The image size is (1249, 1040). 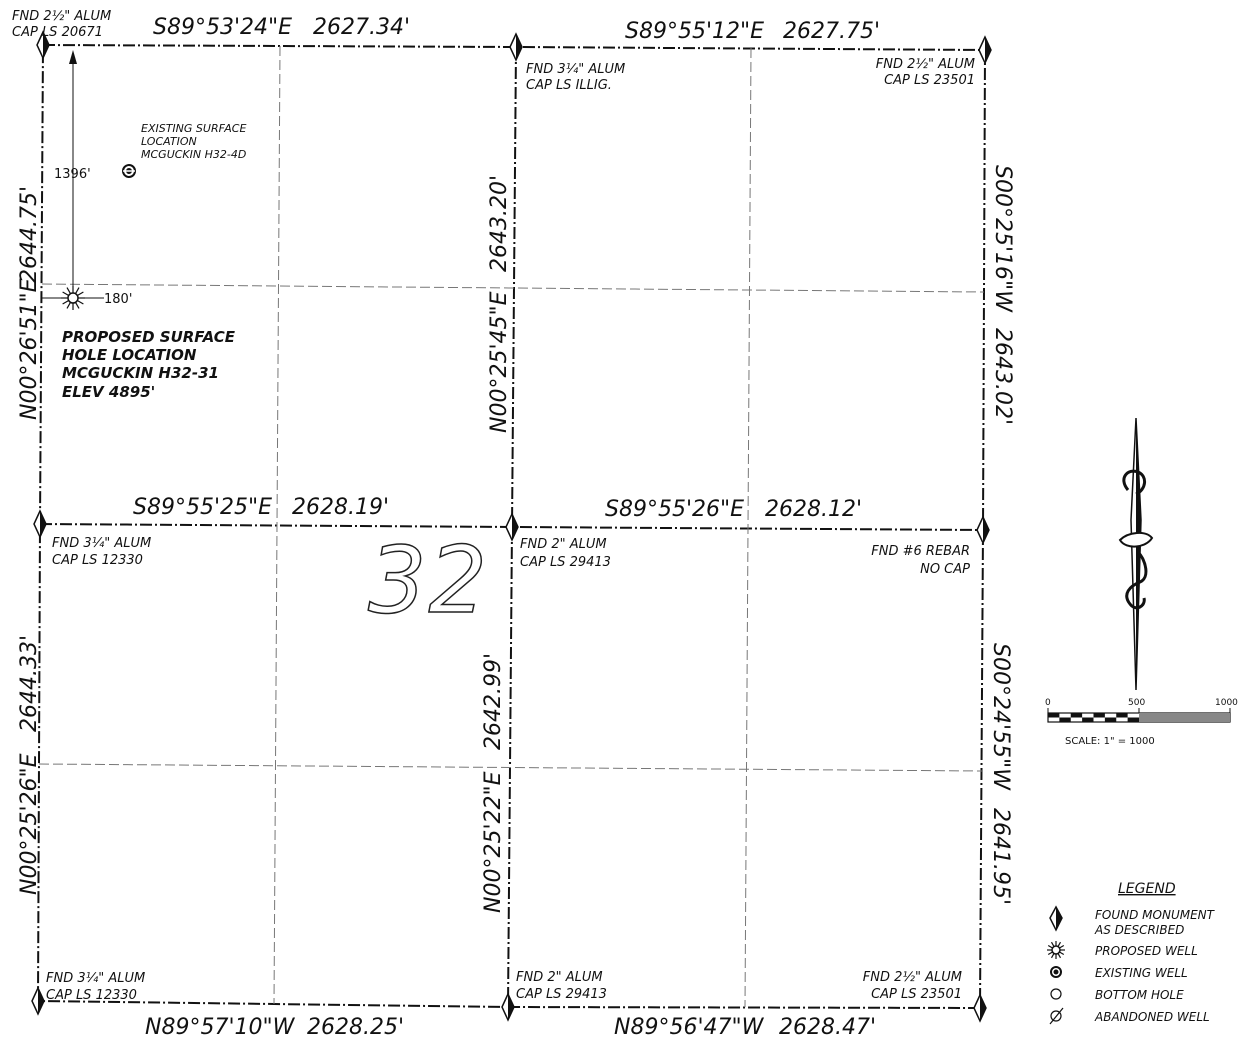 What do you see at coordinates (1048, 703) in the screenshot?
I see `scale-tick-0: 0` at bounding box center [1048, 703].